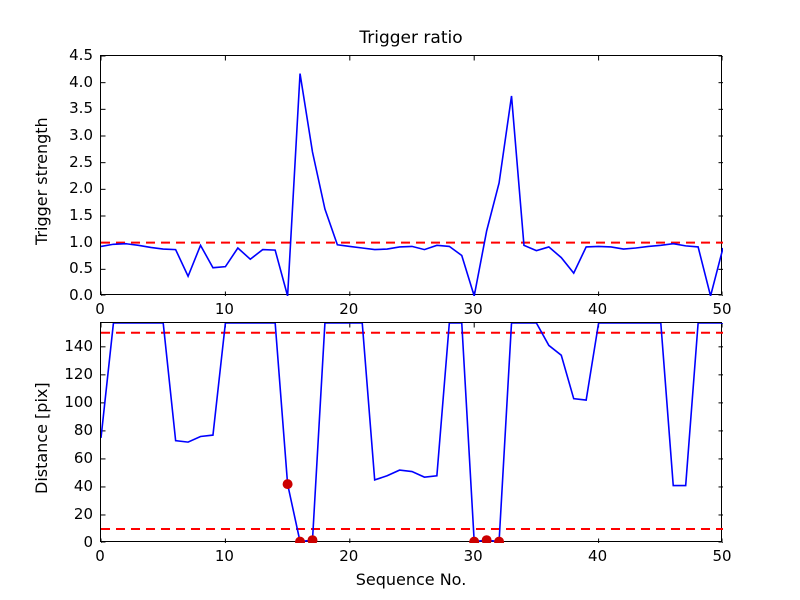  Describe the element at coordinates (81, 188) in the screenshot. I see `top-y-tick-label: 2.0` at that location.